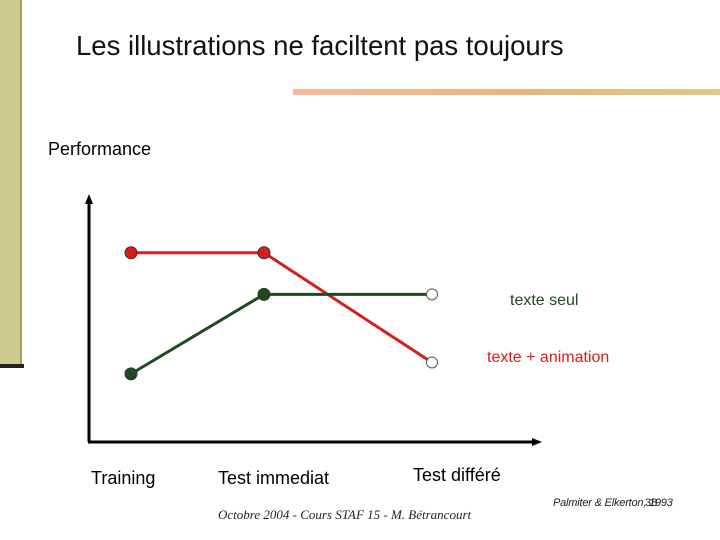 The width and height of the screenshot is (720, 540). Describe the element at coordinates (273, 478) in the screenshot. I see `x-tick-label-2: Test immediat` at that location.